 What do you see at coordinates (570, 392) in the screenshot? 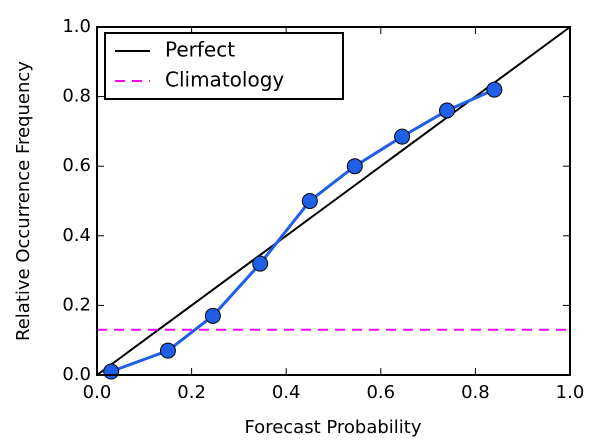
I see `x-tick-label: 1.0` at bounding box center [570, 392].